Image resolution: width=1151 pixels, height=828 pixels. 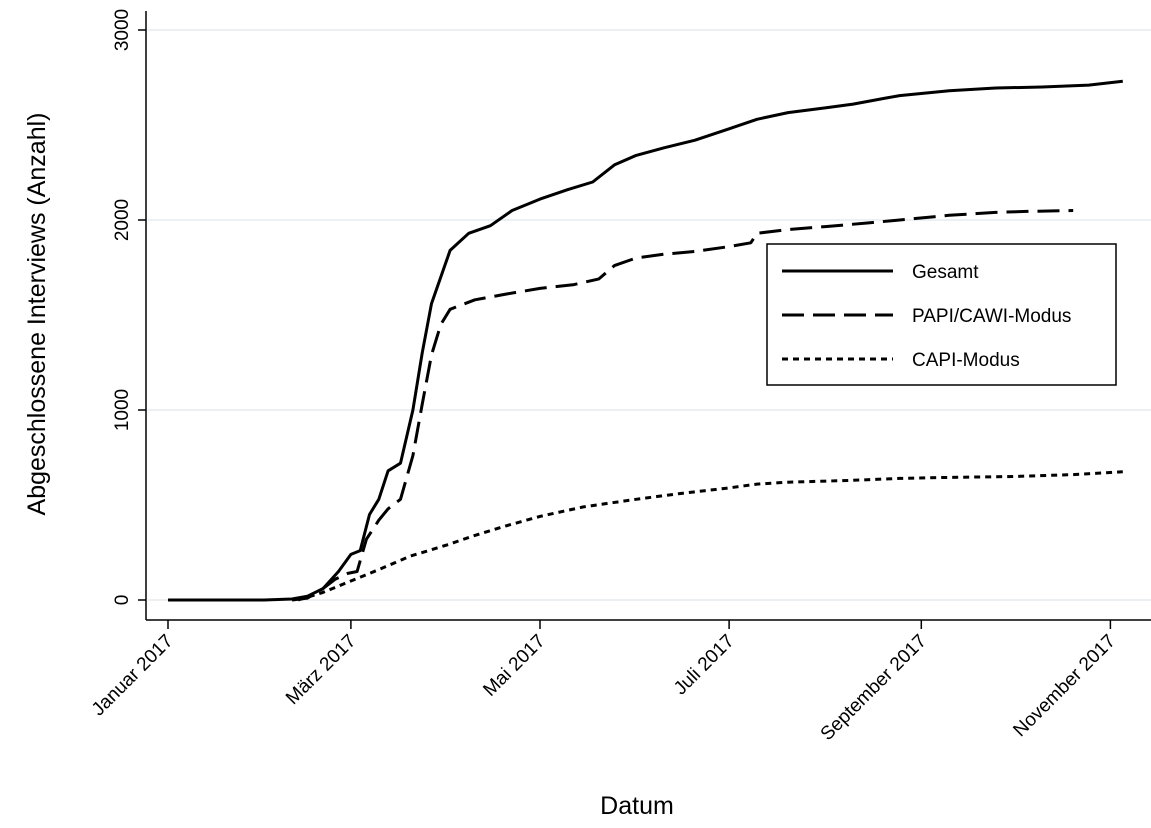 What do you see at coordinates (122, 220) in the screenshot?
I see `y-tick-label: 2000` at bounding box center [122, 220].